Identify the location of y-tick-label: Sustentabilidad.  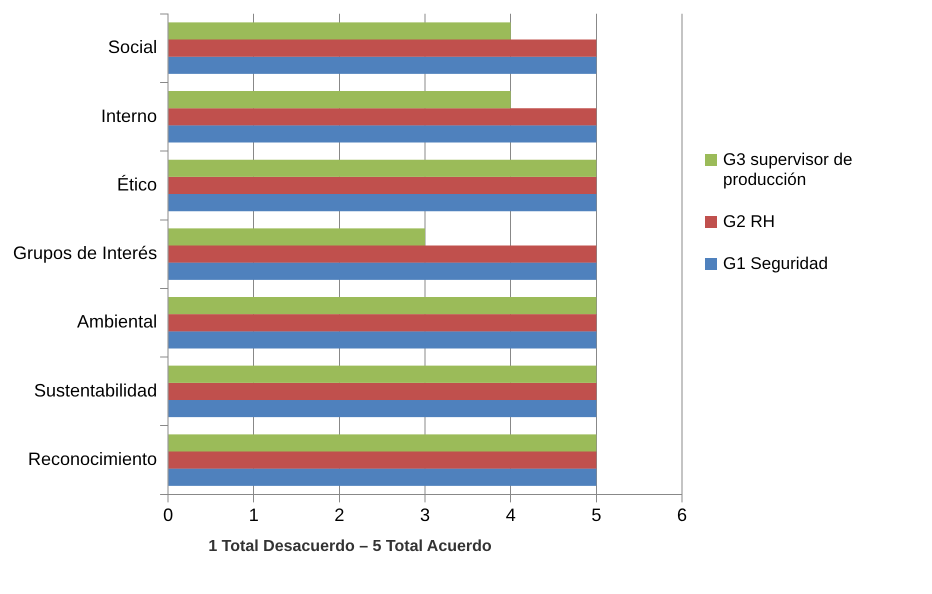
(96, 390).